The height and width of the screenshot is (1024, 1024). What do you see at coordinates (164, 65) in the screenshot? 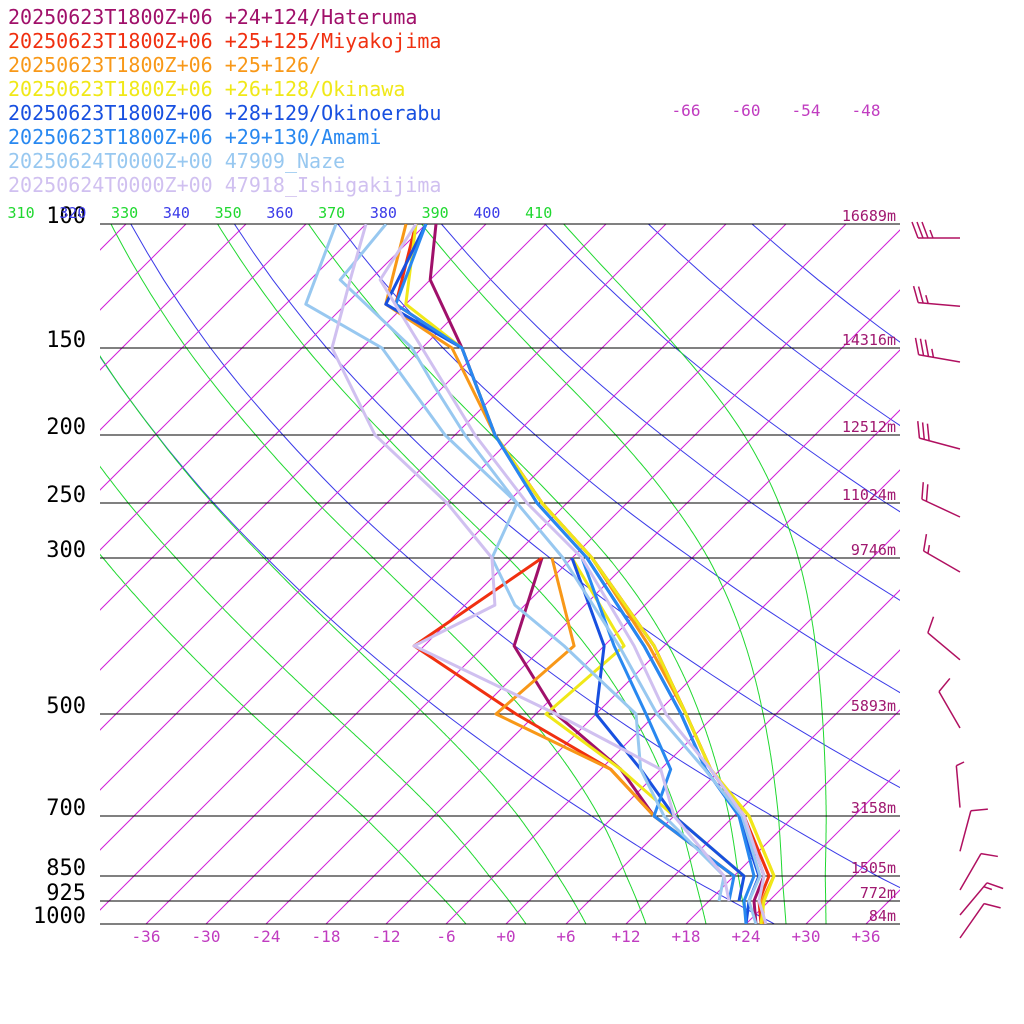
I see `legend-entry-2: 20250623T1800Z+06 +25+126/` at bounding box center [164, 65].